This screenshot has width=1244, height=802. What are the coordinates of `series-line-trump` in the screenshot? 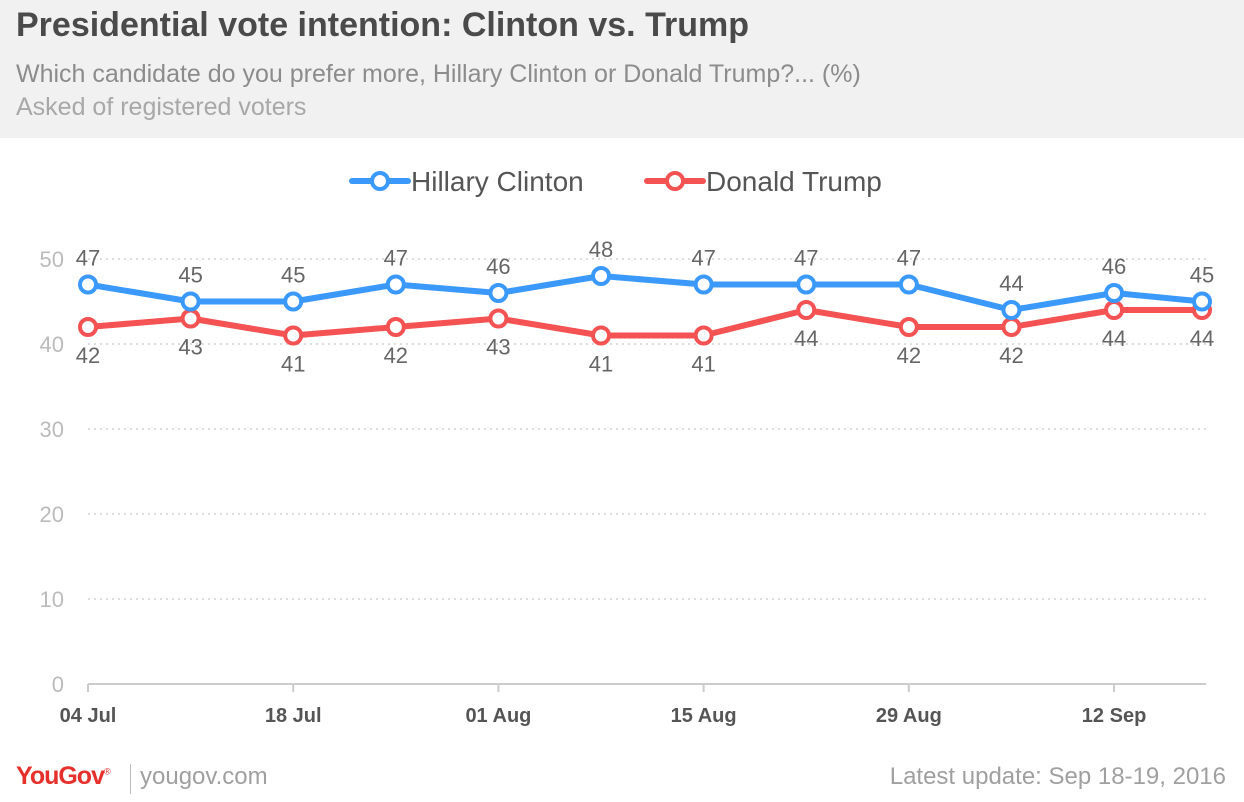 It's located at (645, 323).